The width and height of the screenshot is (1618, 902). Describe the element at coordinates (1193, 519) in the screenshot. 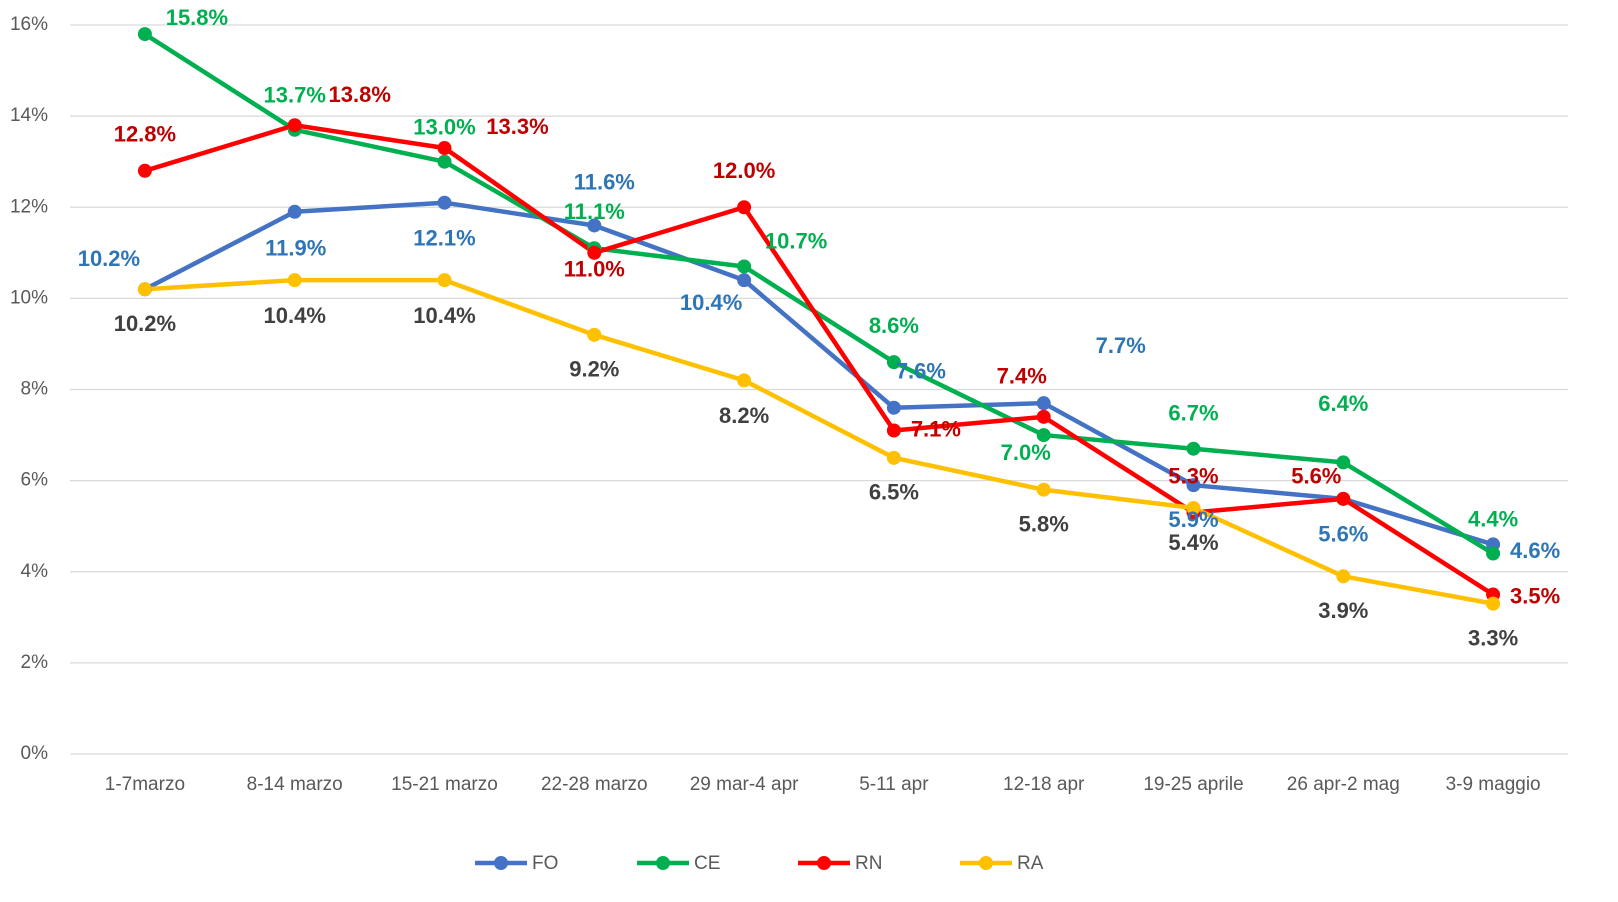

I see `data-label: 5.9%` at that location.